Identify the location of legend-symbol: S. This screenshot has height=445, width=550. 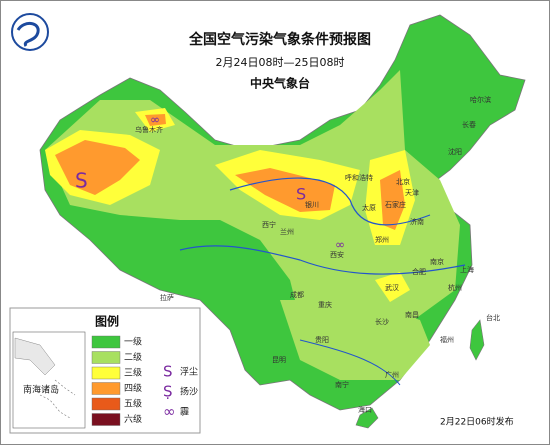
(168, 372).